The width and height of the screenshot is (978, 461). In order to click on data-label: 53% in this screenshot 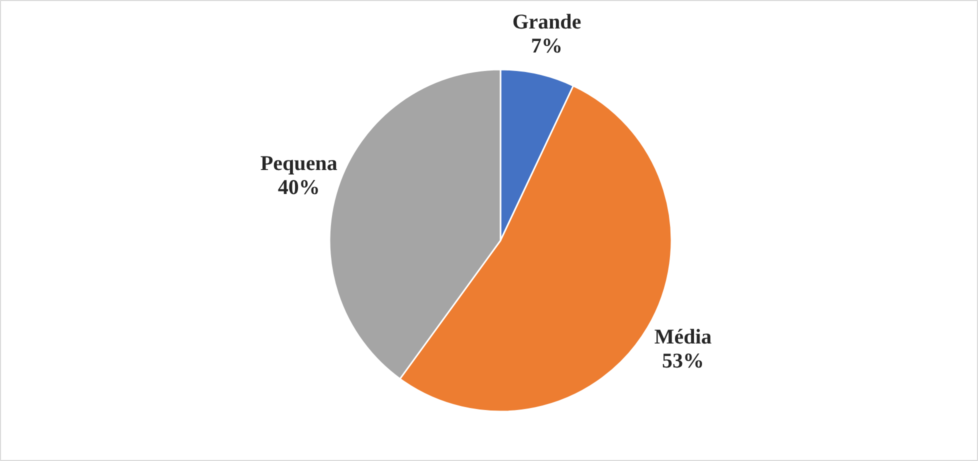, I will do `click(683, 360)`.